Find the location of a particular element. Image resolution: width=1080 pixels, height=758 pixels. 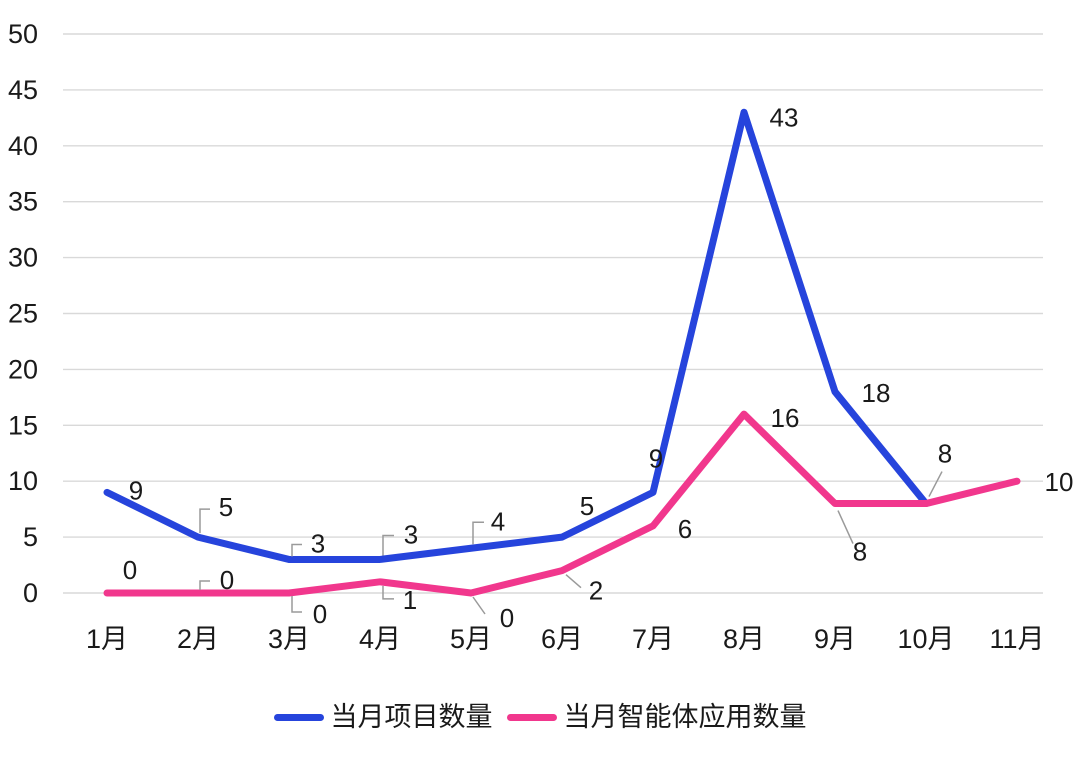

y-axis-tick-label: 15 is located at coordinates (23, 425).